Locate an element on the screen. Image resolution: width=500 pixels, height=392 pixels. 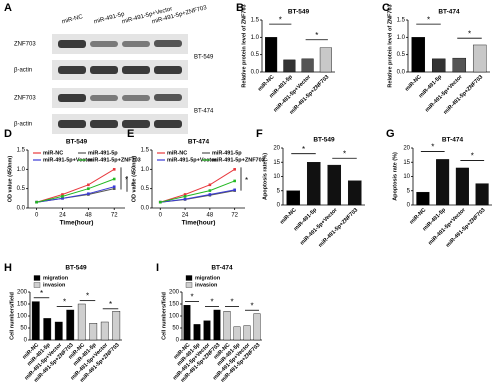
legend-label: miR-NC is located at coordinates (177, 153).